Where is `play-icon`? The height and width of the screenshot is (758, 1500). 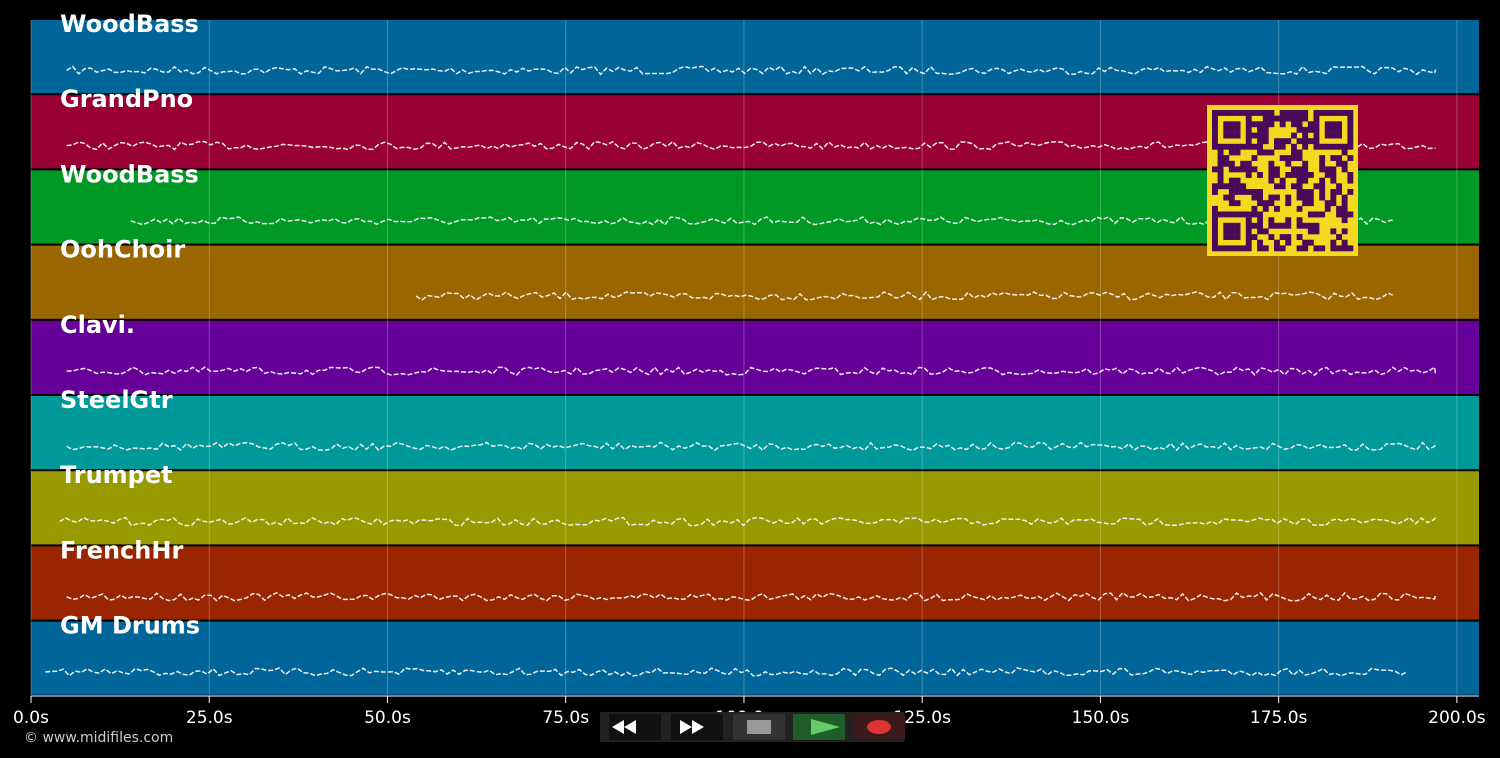 play-icon is located at coordinates (825, 727).